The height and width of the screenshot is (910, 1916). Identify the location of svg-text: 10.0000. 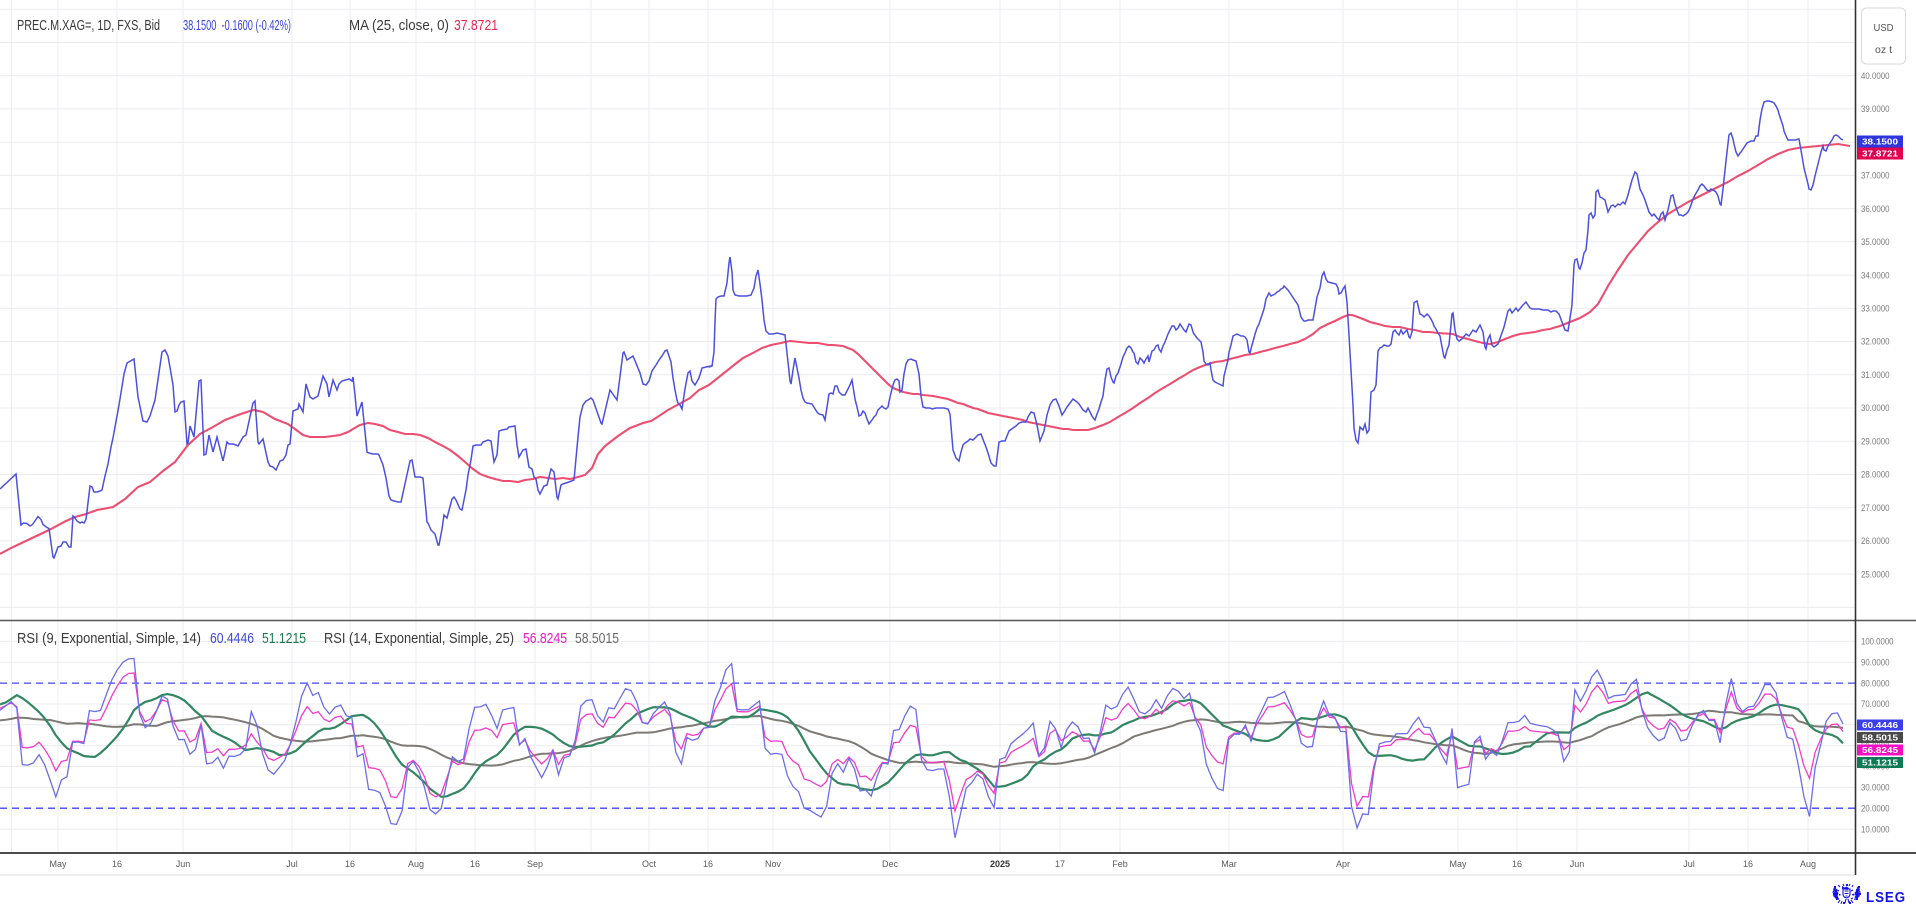
(1875, 829).